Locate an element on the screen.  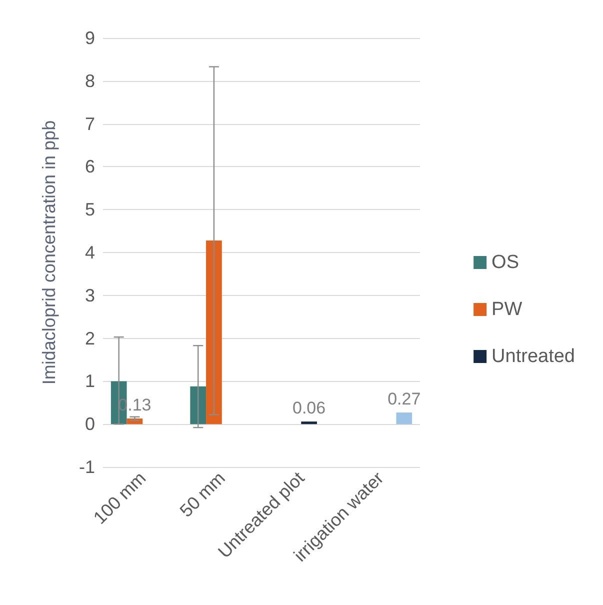
y-tick-label: 3 is located at coordinates (89, 295).